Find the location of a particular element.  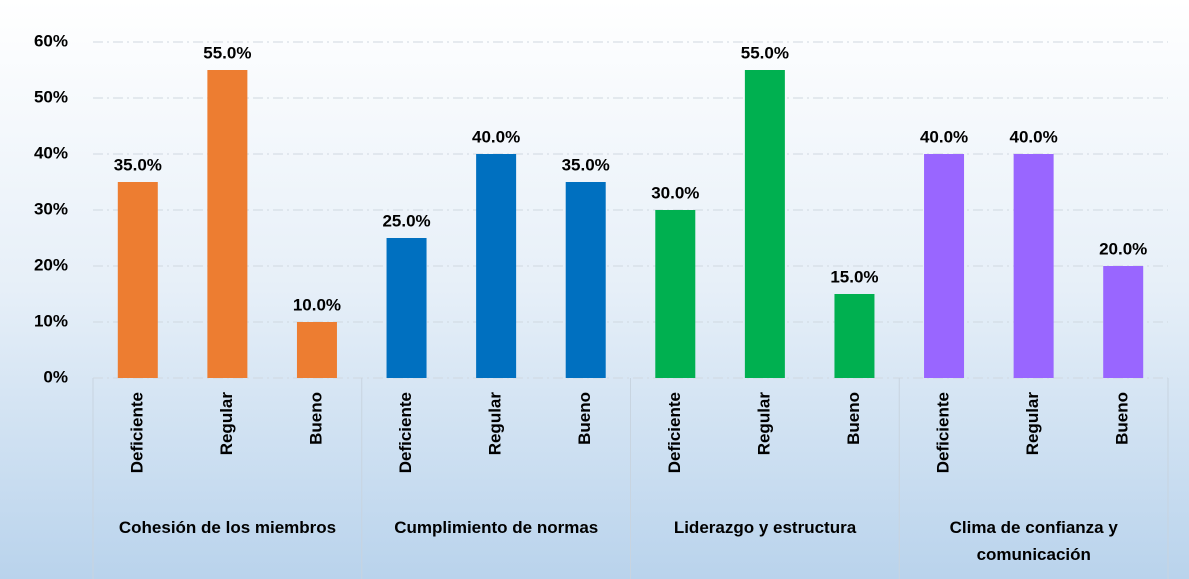

data-label: 30.0% is located at coordinates (675, 192).